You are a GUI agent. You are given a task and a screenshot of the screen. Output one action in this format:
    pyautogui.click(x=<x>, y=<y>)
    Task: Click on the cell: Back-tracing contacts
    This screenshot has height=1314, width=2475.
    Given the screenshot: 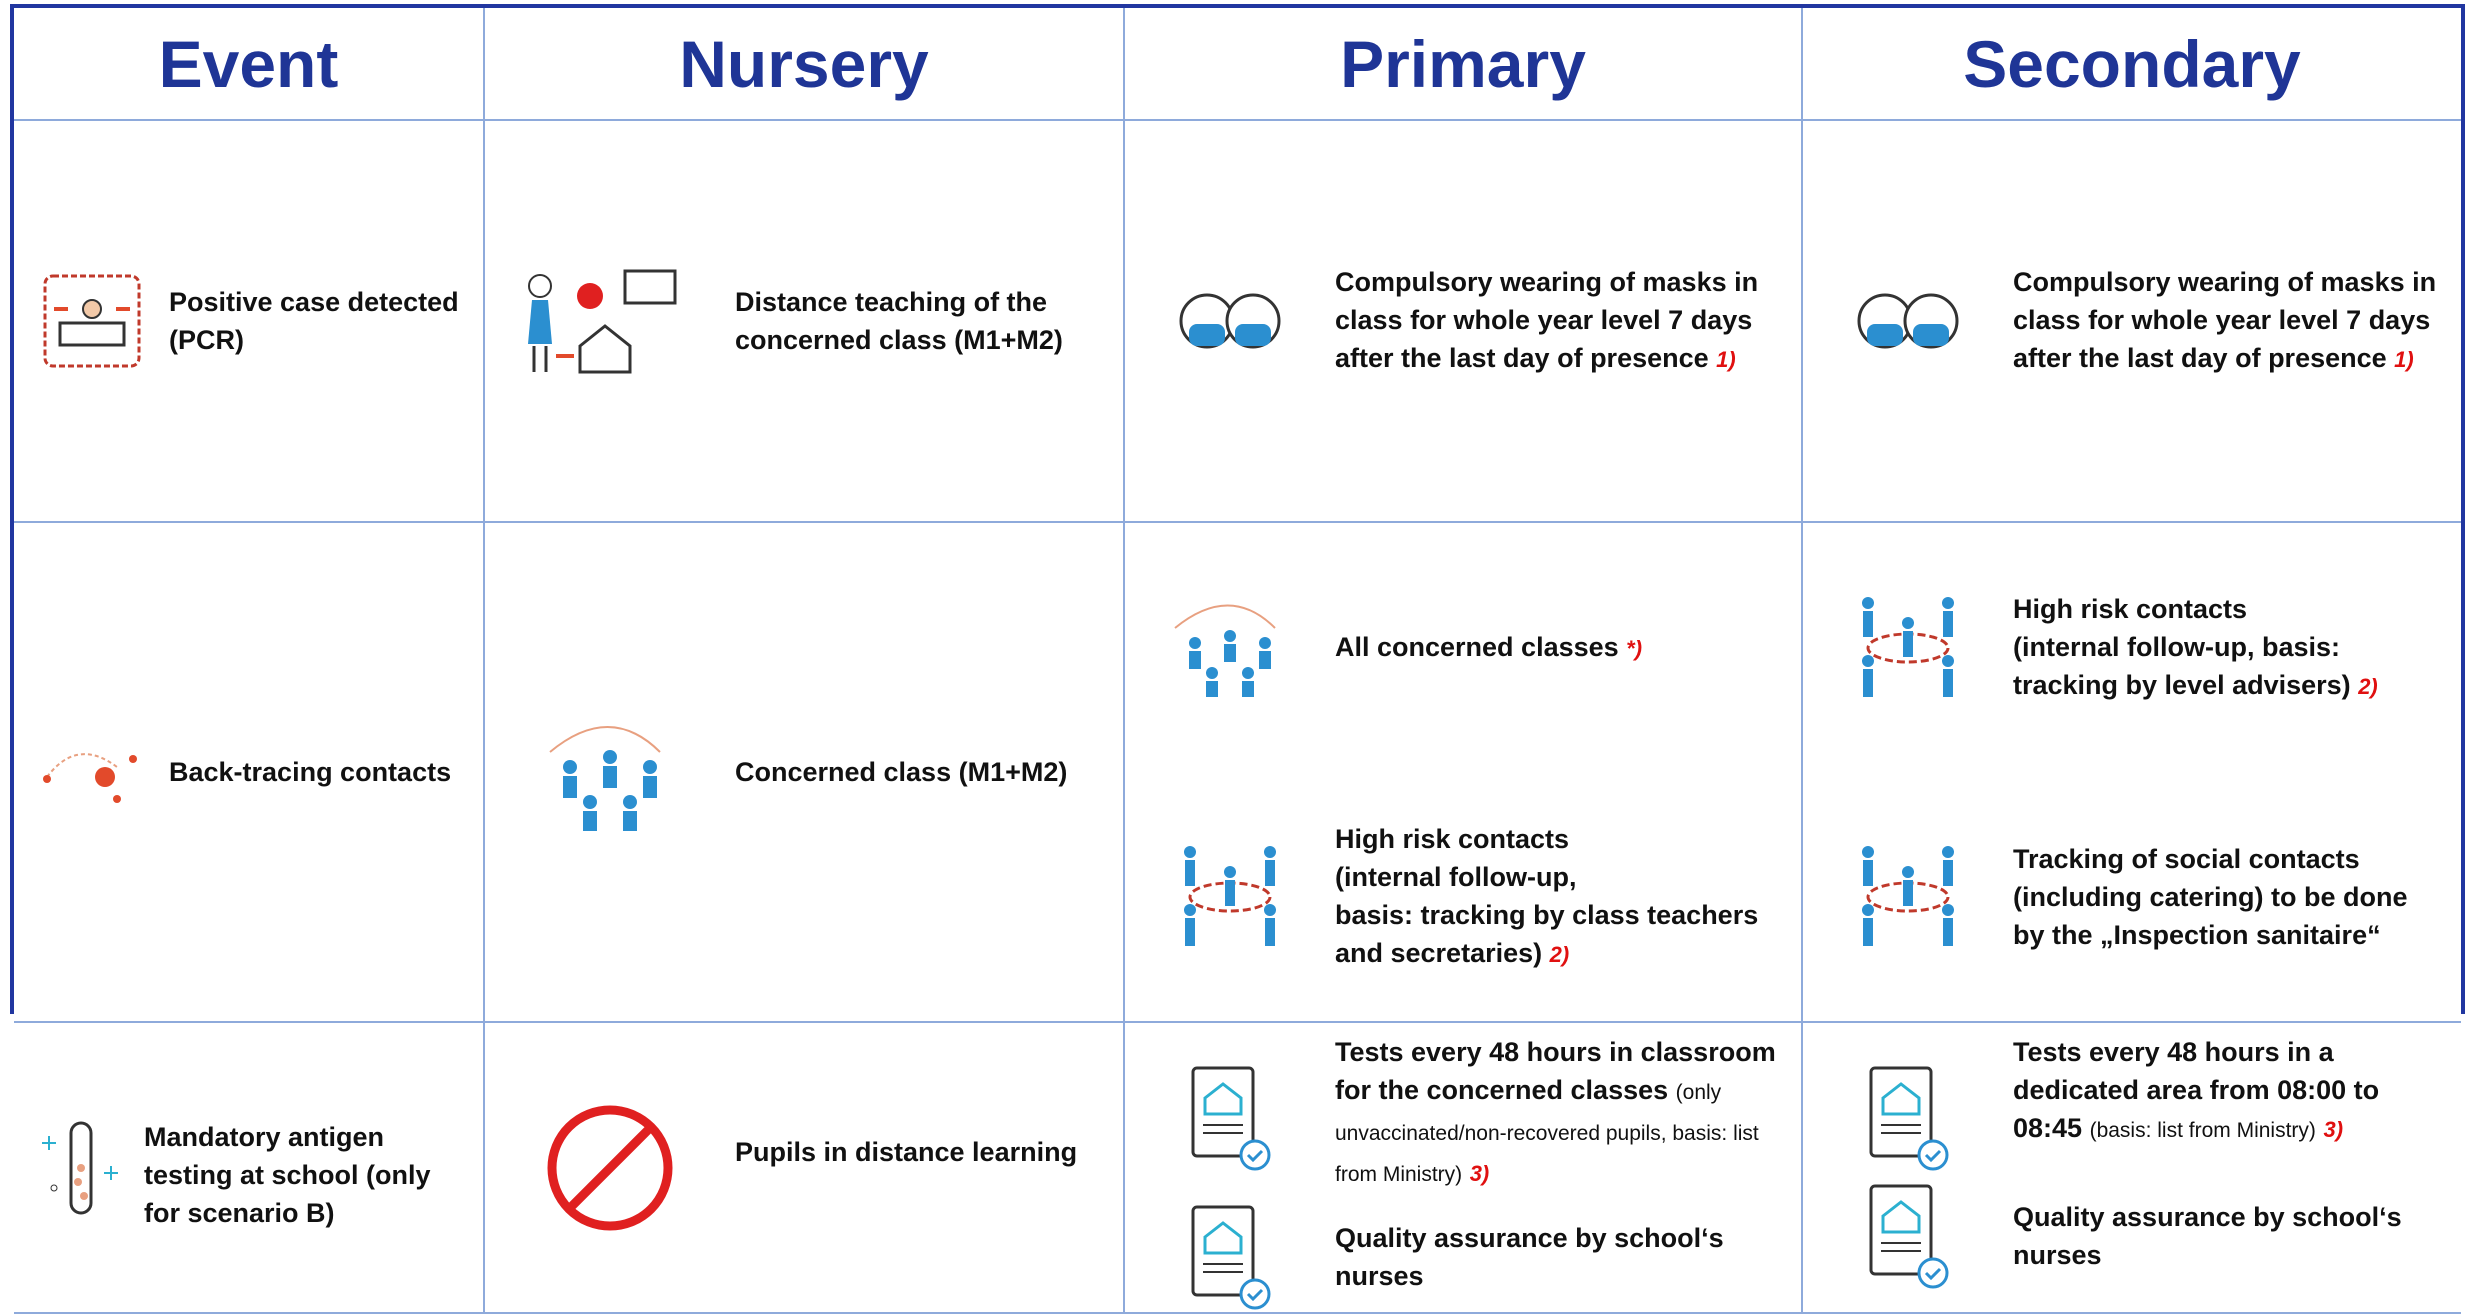 What is the action you would take?
    pyautogui.click(x=249, y=773)
    